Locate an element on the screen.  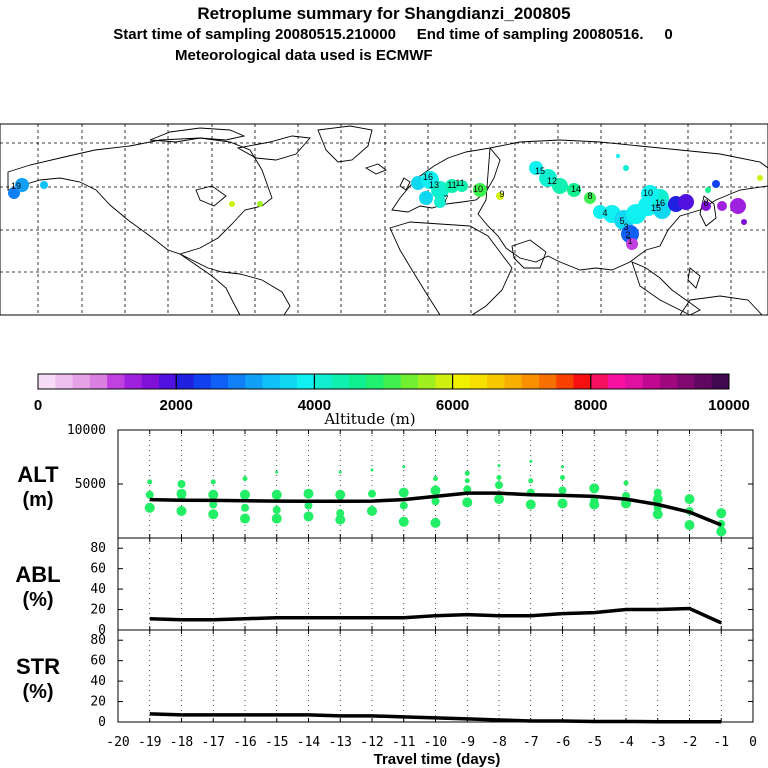
y-tick-label: 20 is located at coordinates (98, 702).